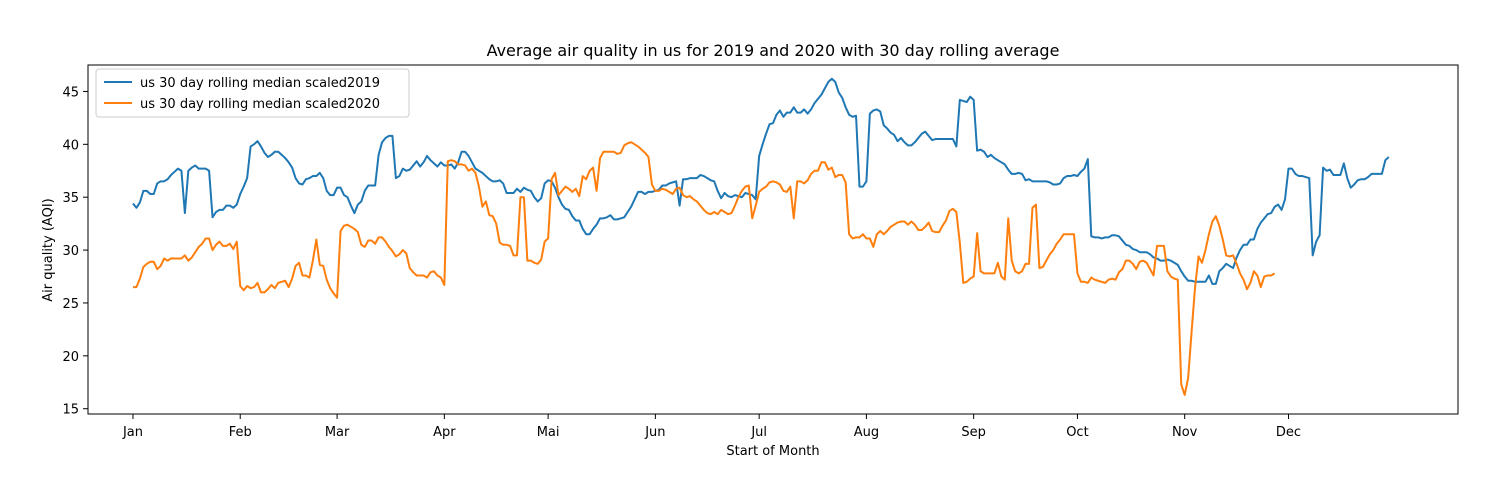 This screenshot has width=1500, height=500. What do you see at coordinates (973, 432) in the screenshot?
I see `x-tick-label: Sep` at bounding box center [973, 432].